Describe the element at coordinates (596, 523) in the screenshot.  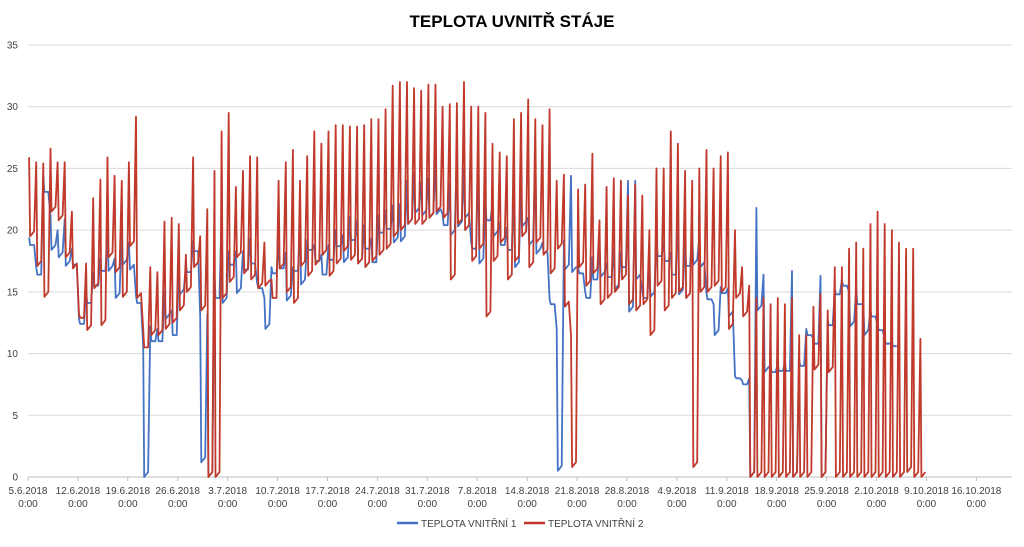
I see `legend-label-series-2: TEPLOTA VNITŘNÍ 2` at that location.